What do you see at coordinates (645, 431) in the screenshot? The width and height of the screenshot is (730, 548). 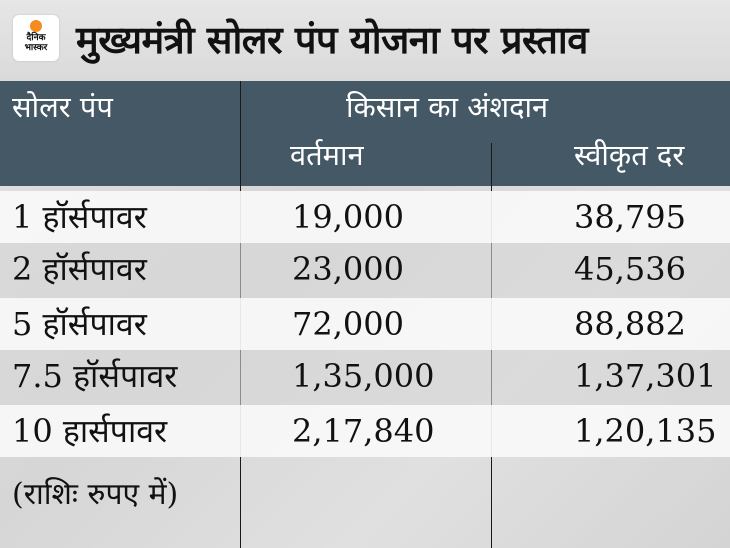 I see `approved-cell: 1,20,135` at bounding box center [645, 431].